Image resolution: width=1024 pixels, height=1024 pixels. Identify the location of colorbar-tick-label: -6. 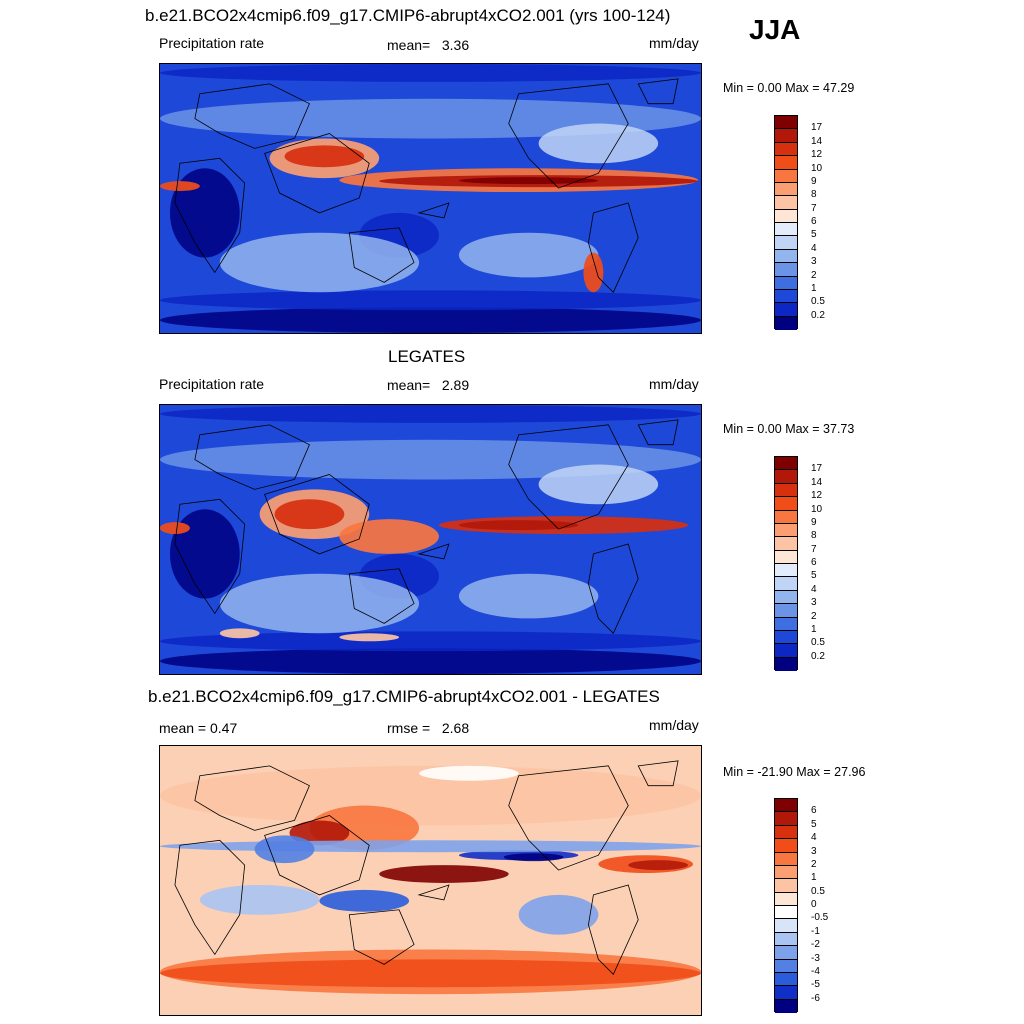
(815, 998).